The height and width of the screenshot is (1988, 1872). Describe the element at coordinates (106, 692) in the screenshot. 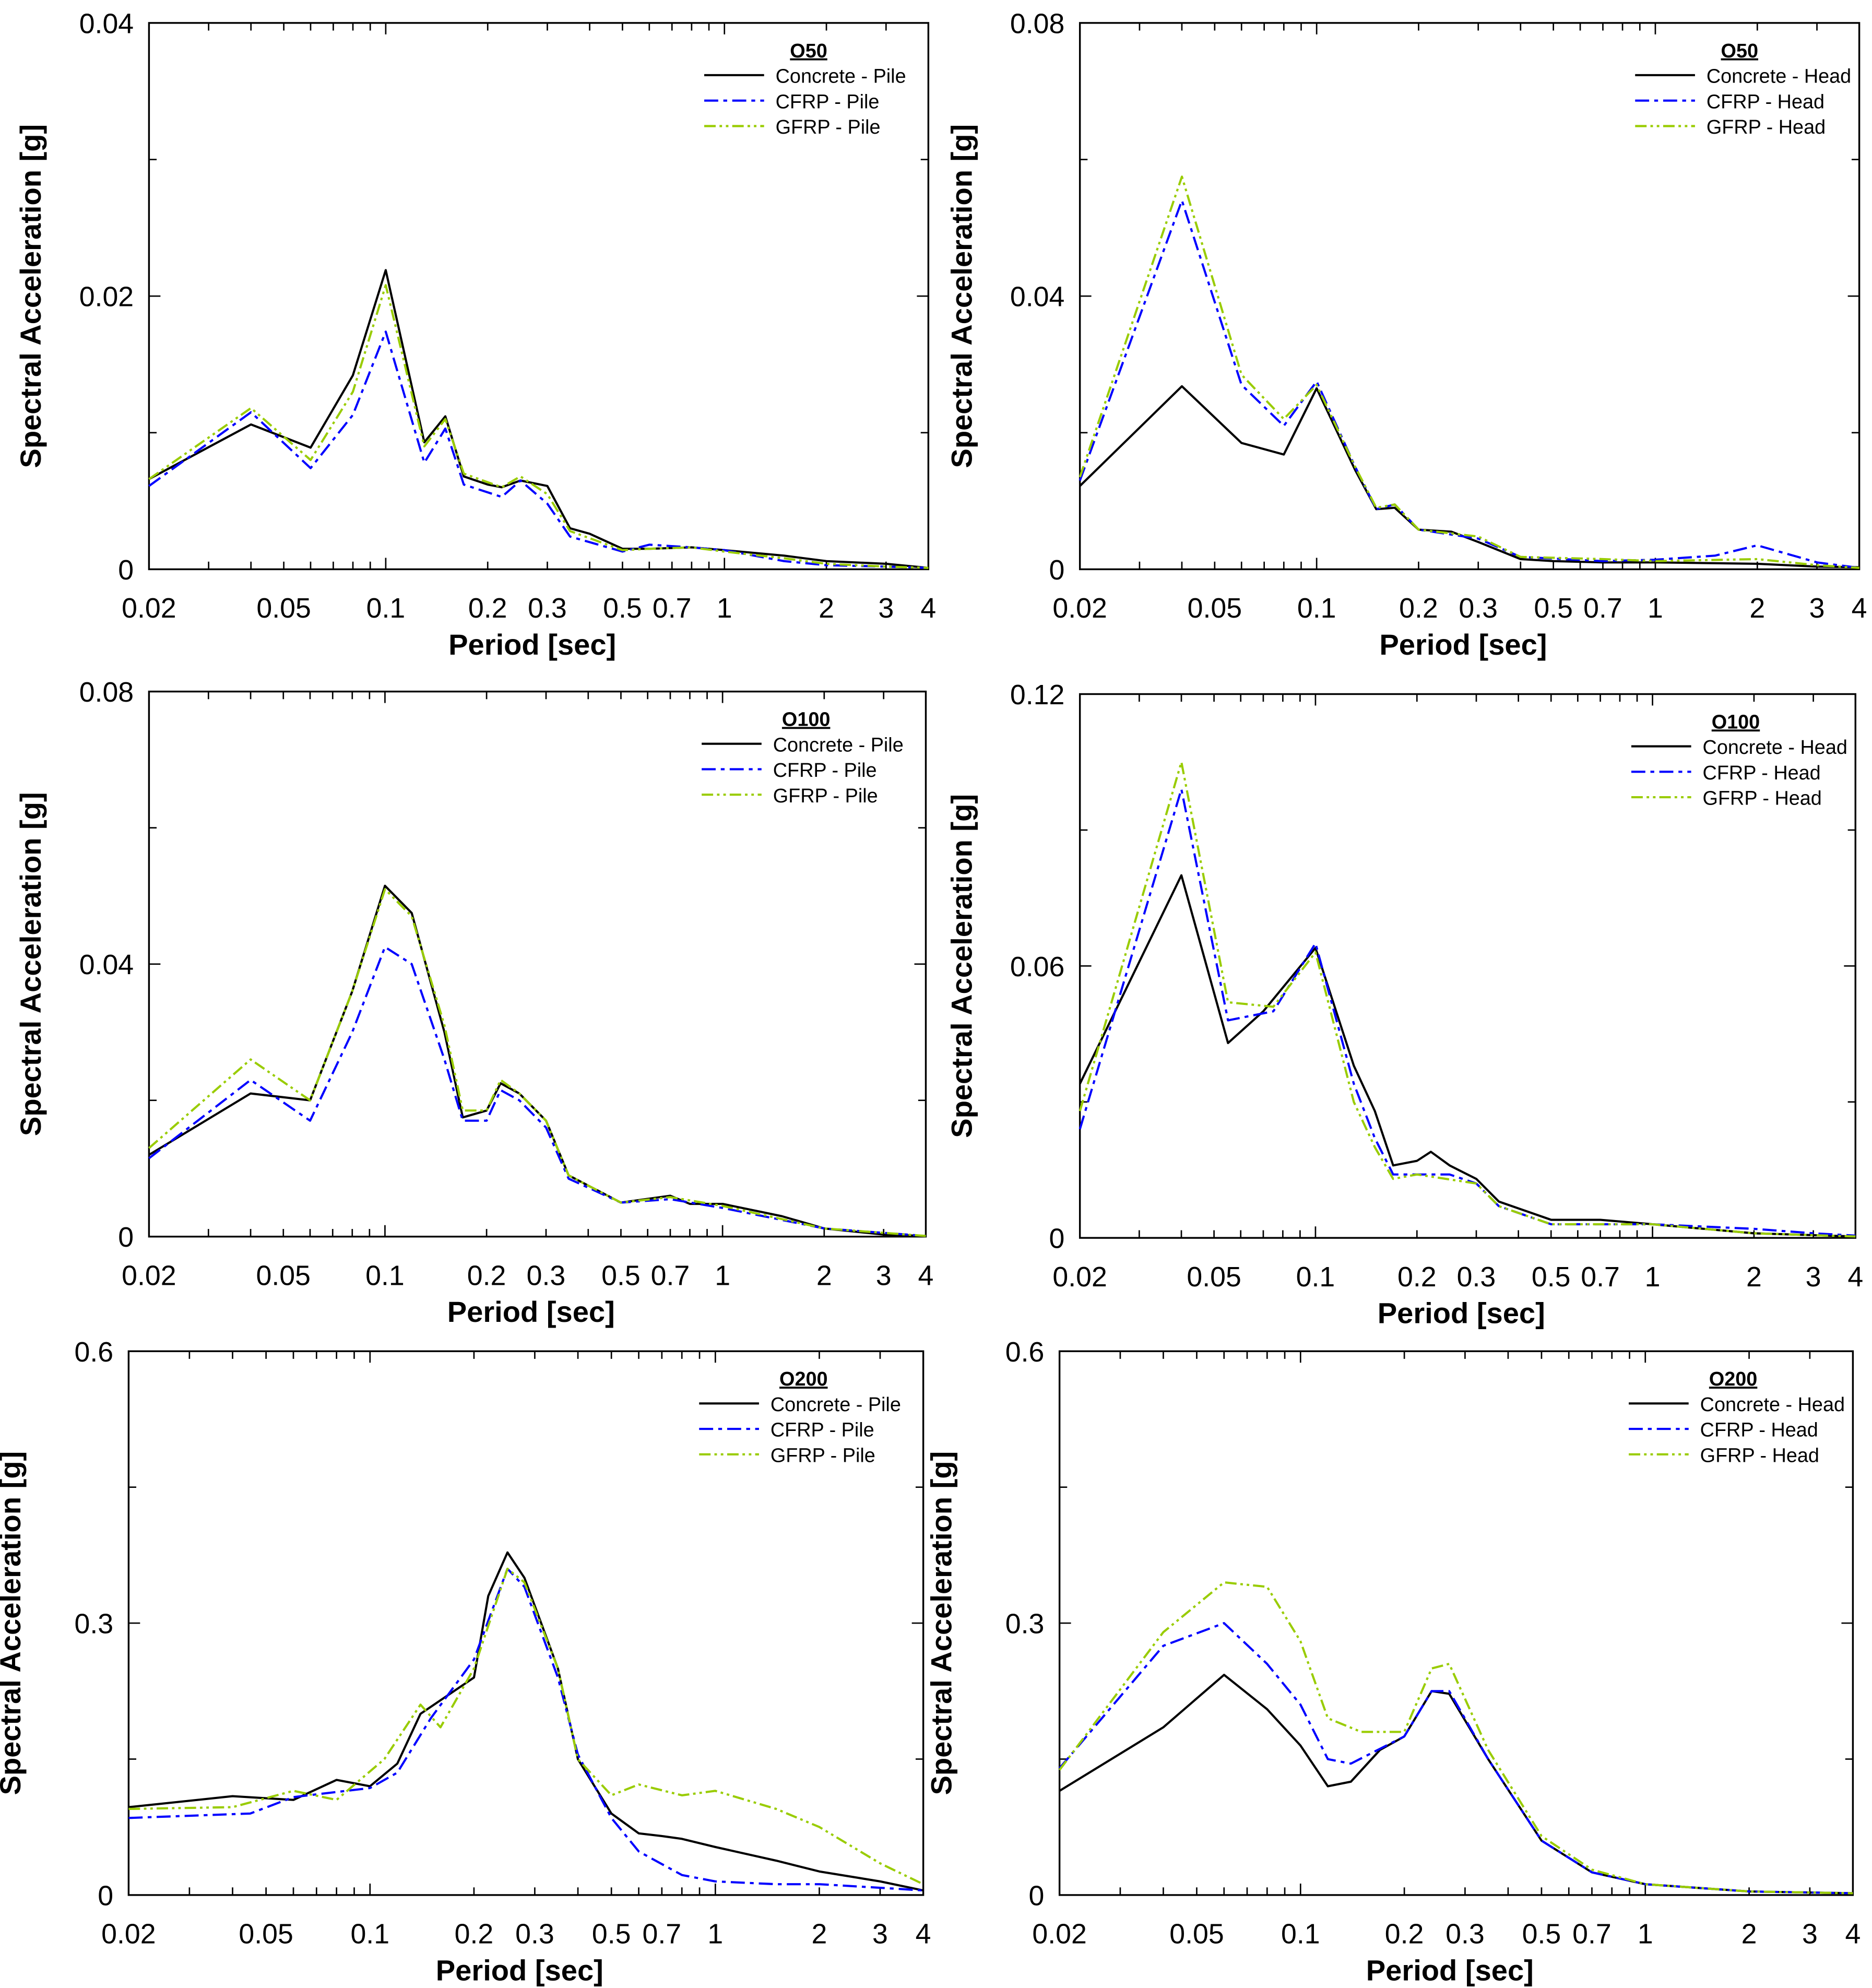

I see `y-tick-label: 0.08` at that location.